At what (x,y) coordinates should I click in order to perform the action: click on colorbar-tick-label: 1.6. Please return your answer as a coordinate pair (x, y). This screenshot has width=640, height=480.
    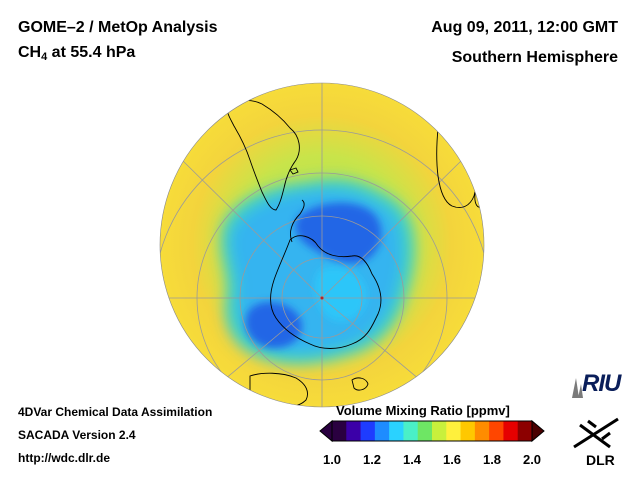
    Looking at the image, I should click on (452, 459).